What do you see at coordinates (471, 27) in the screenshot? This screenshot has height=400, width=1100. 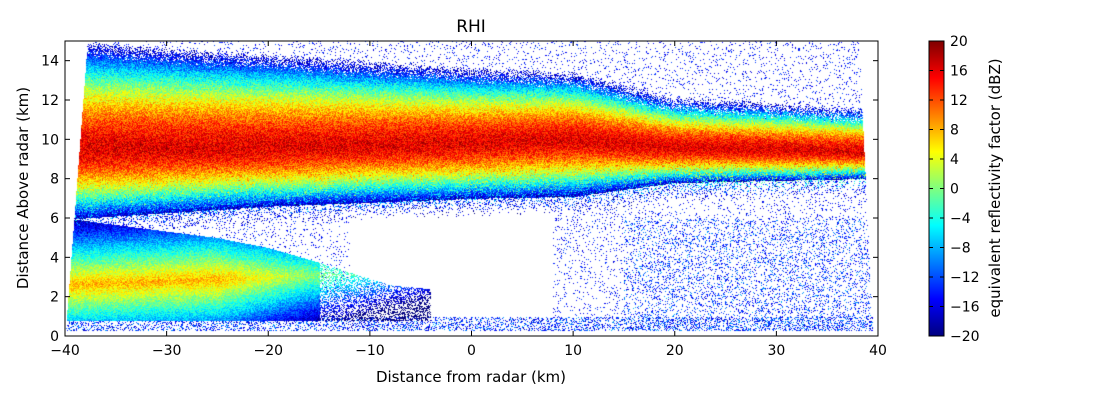 I see `chart-title: RHI` at bounding box center [471, 27].